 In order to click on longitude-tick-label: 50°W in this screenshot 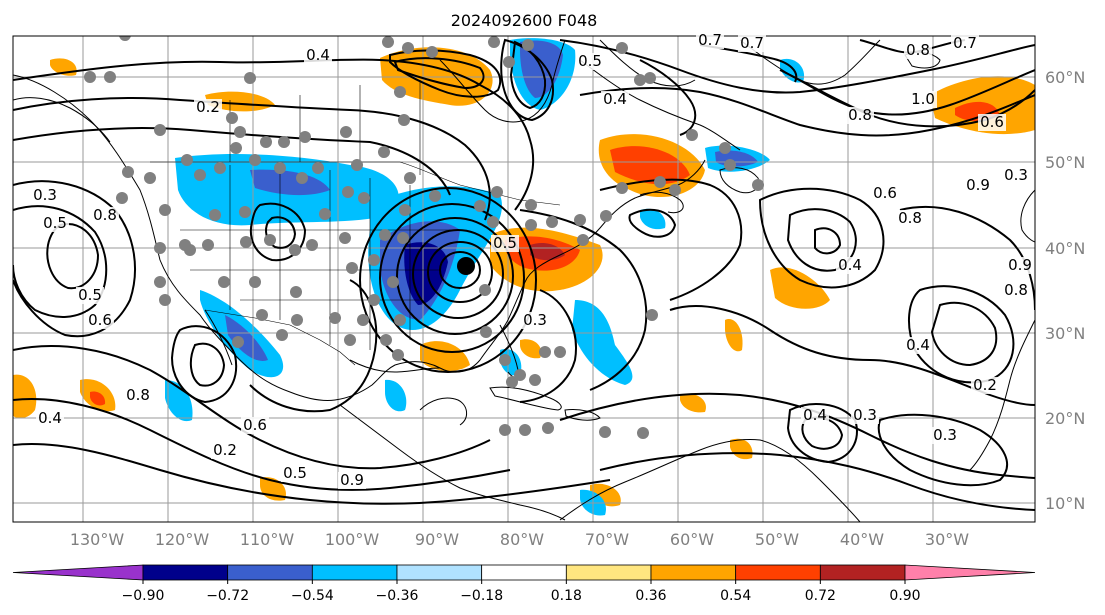, I will do `click(777, 539)`.